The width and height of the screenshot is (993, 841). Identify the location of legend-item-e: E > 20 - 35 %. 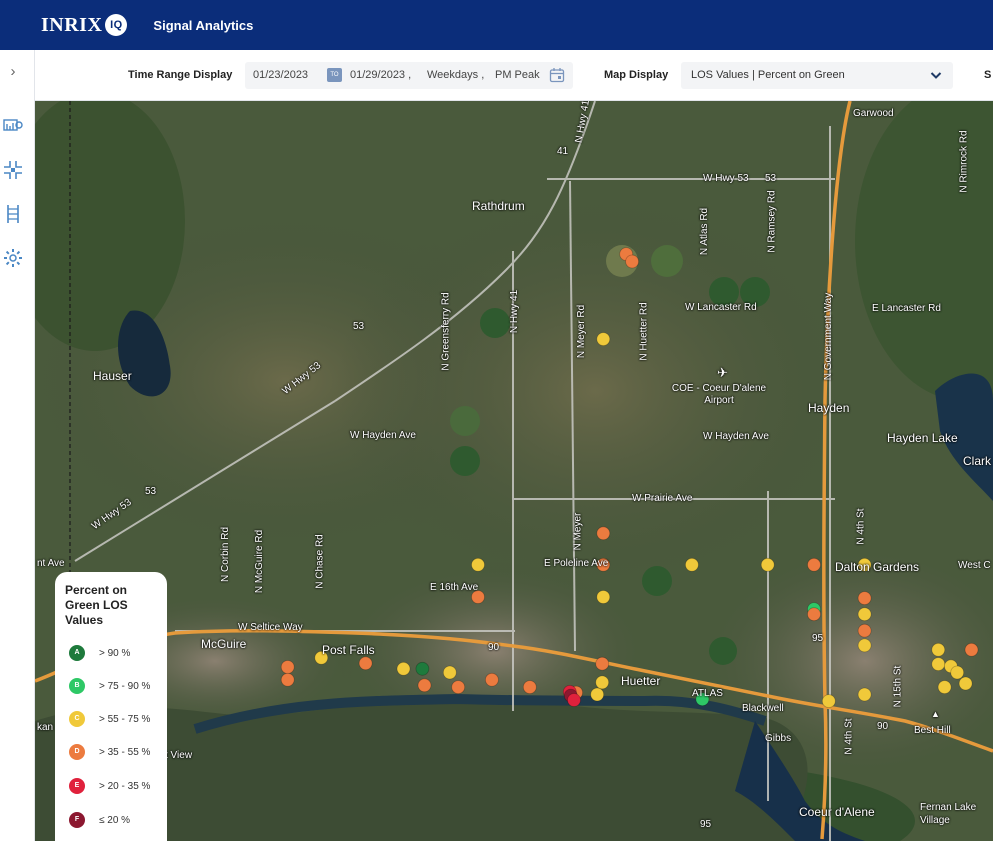
(109, 786).